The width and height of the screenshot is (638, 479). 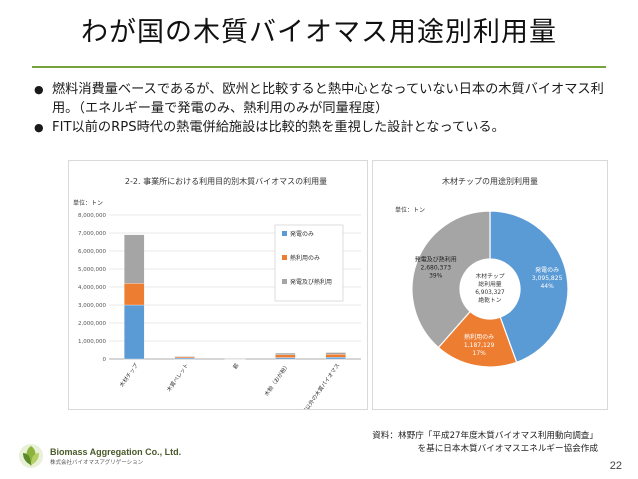 I want to click on y-tick-label: 5,000,000, so click(x=92, y=270).